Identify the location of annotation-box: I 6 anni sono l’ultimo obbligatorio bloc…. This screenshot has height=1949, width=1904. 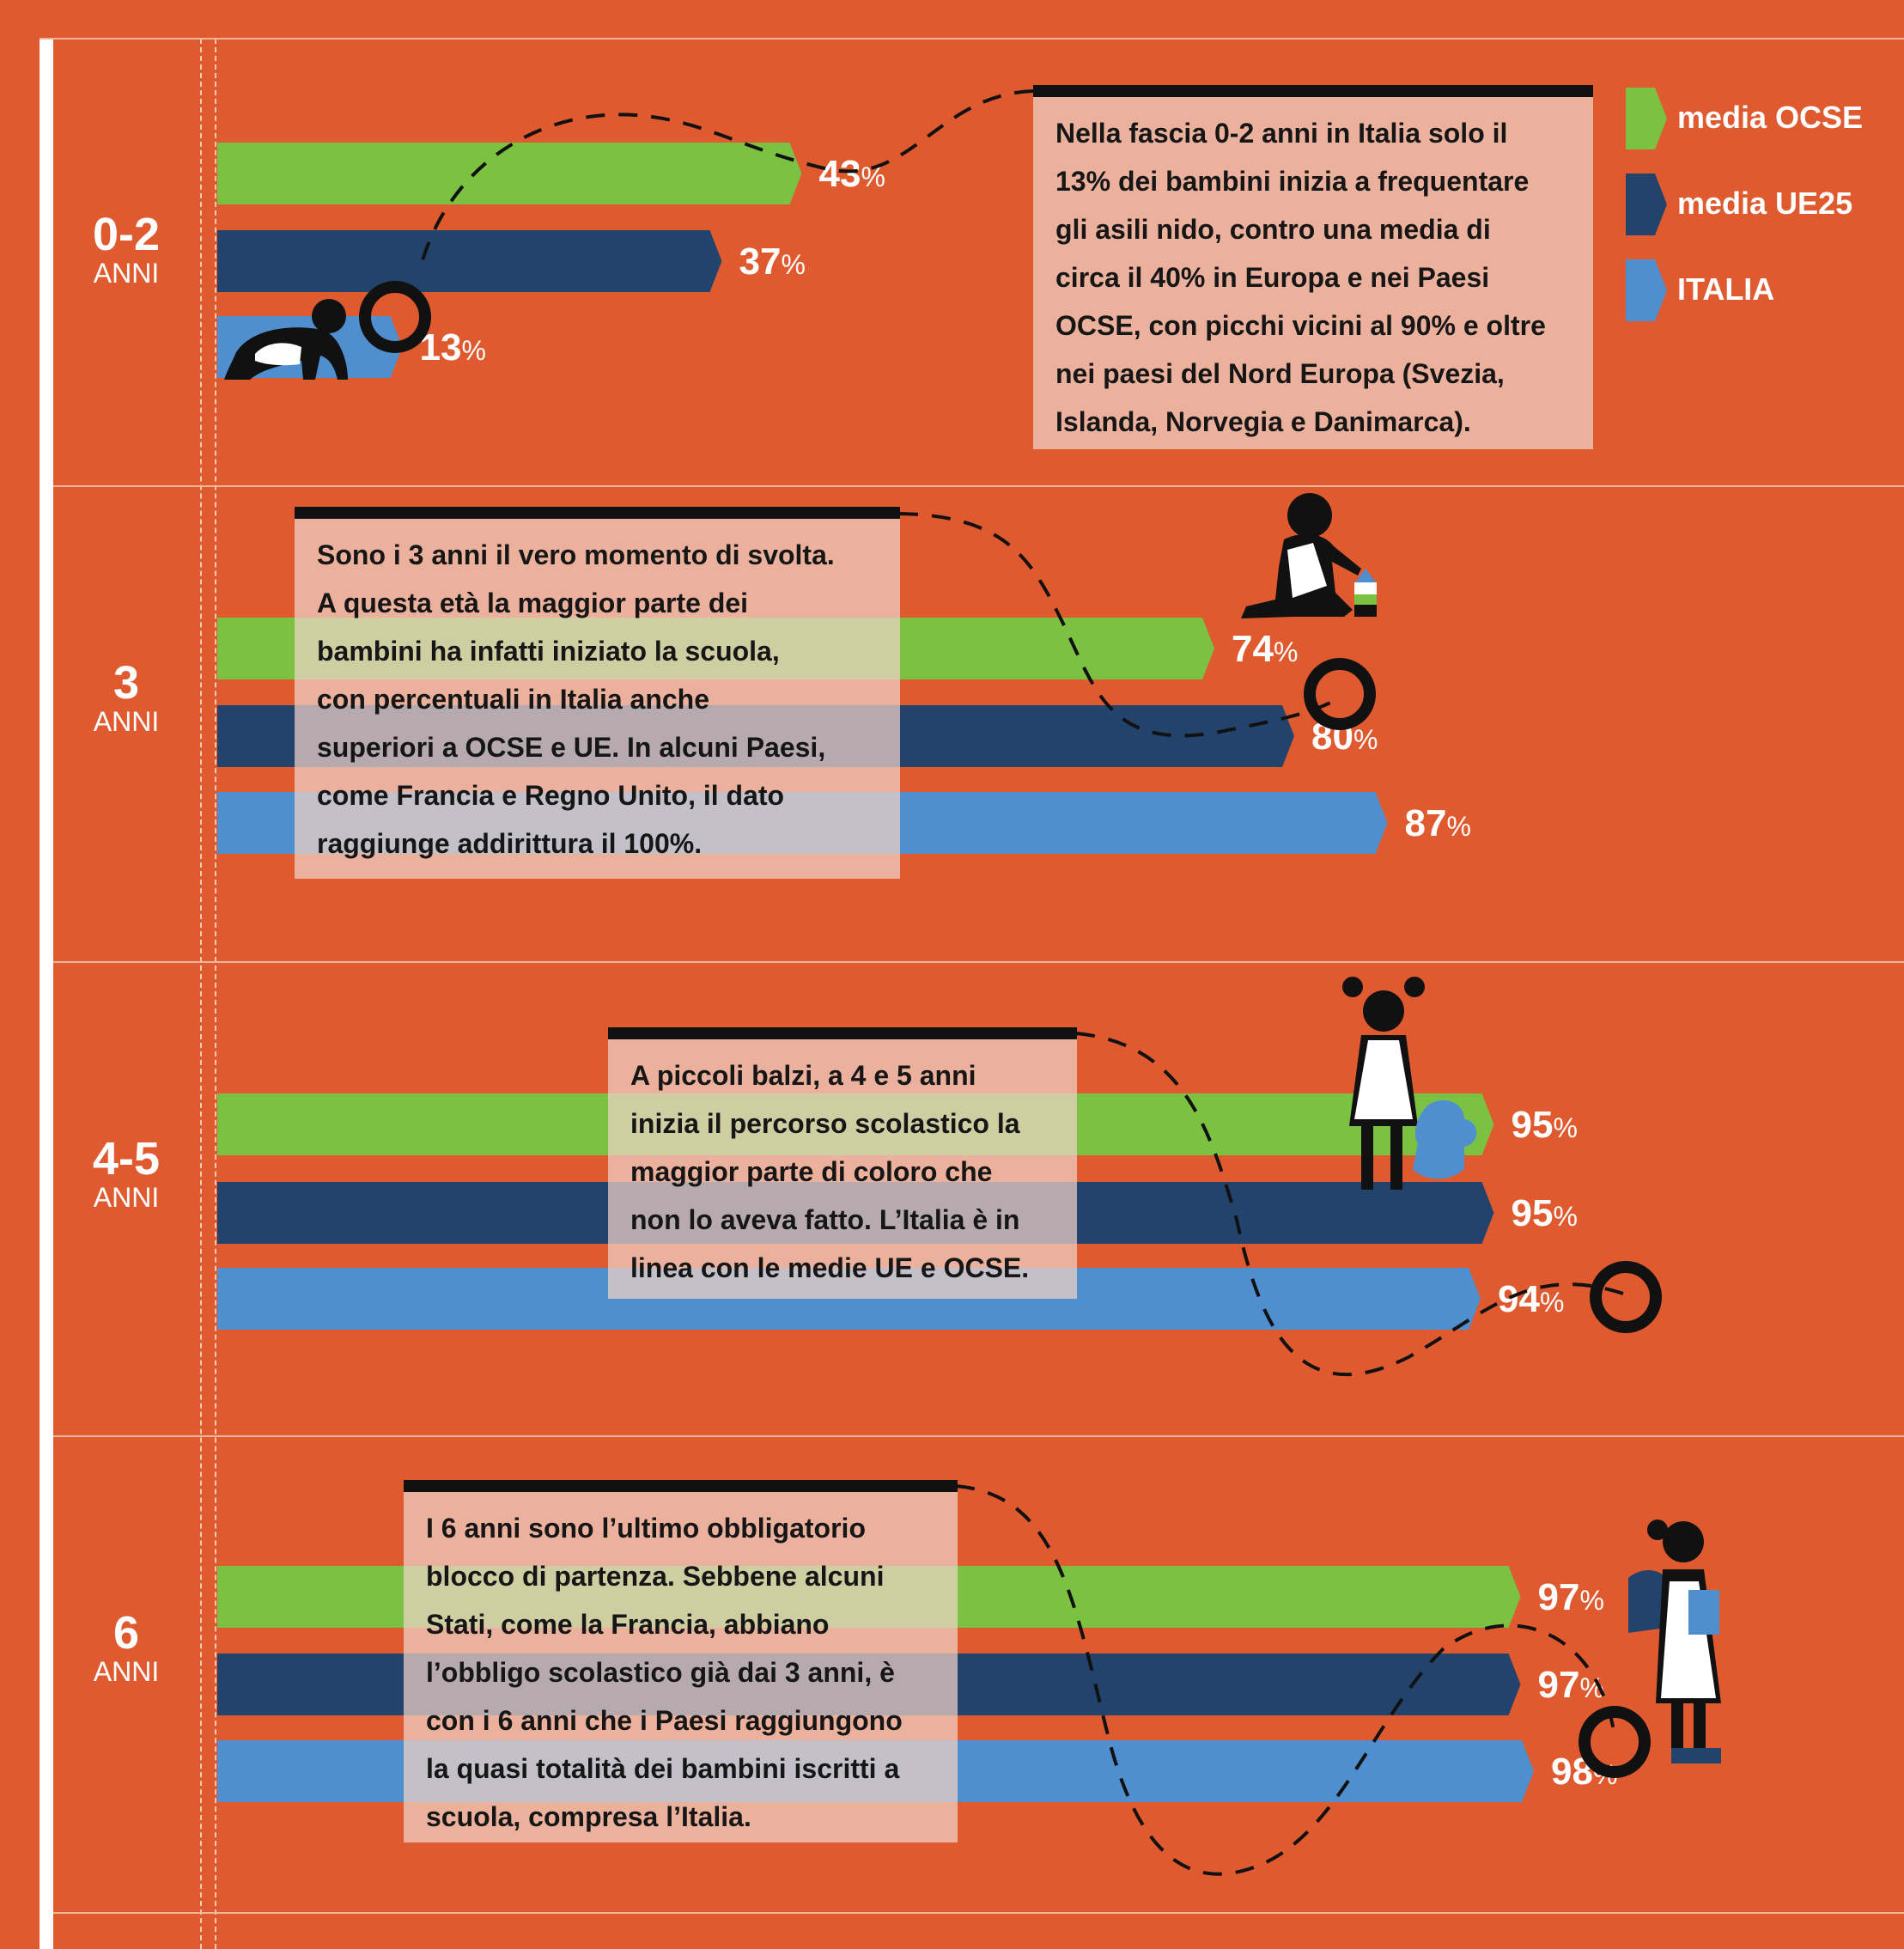
(681, 1661).